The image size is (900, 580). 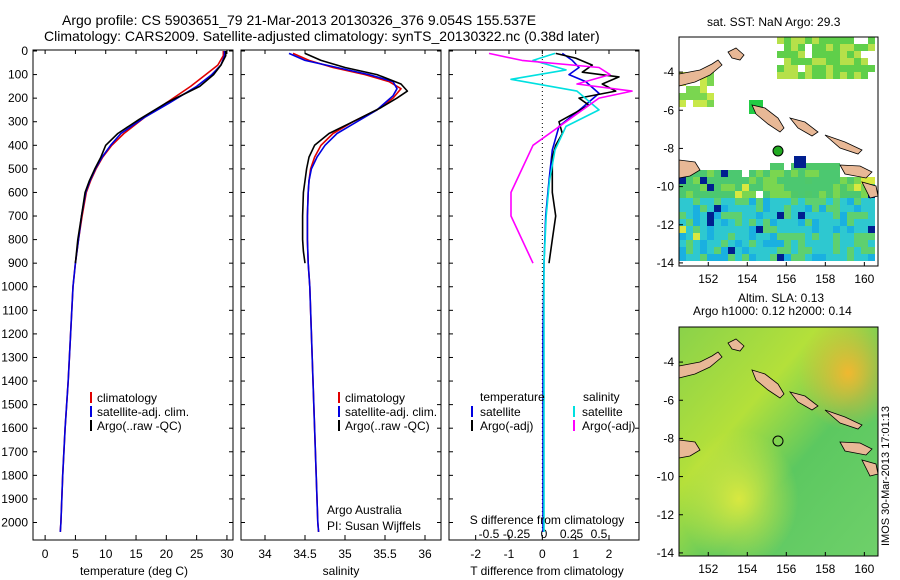 I want to click on depth-tick-label: 100, so click(x=18, y=75).